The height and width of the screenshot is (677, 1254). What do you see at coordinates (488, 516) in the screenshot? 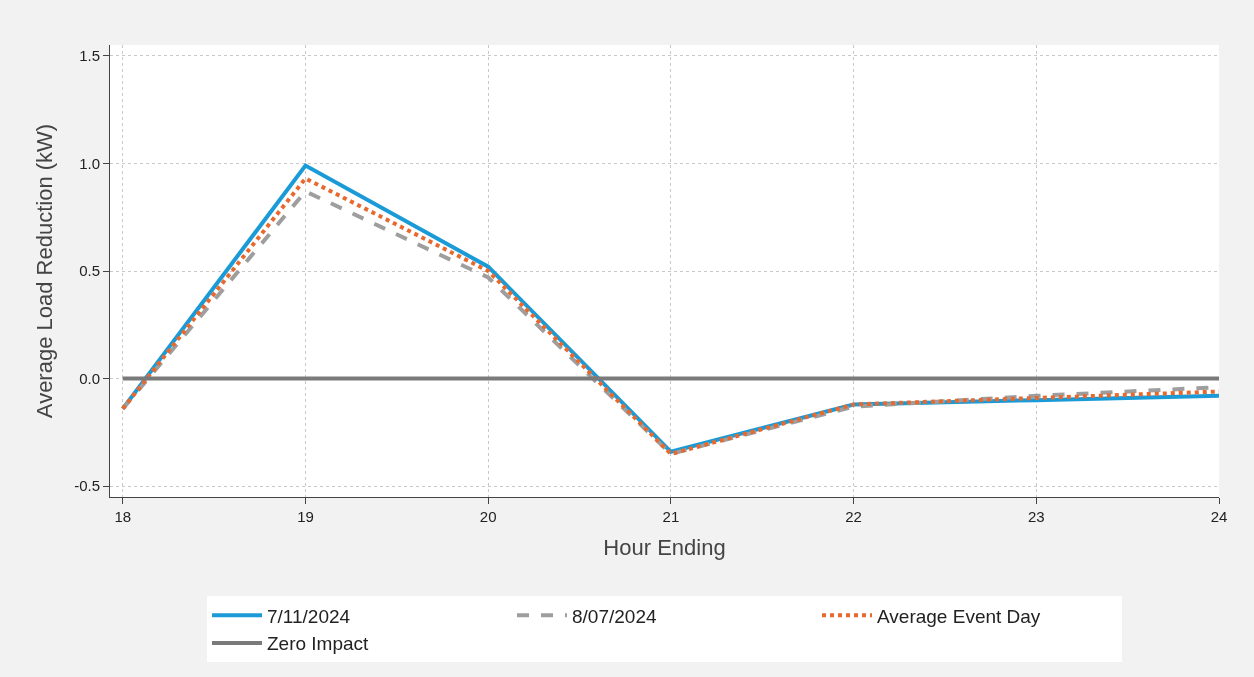
I see `x-tick-label: 20` at bounding box center [488, 516].